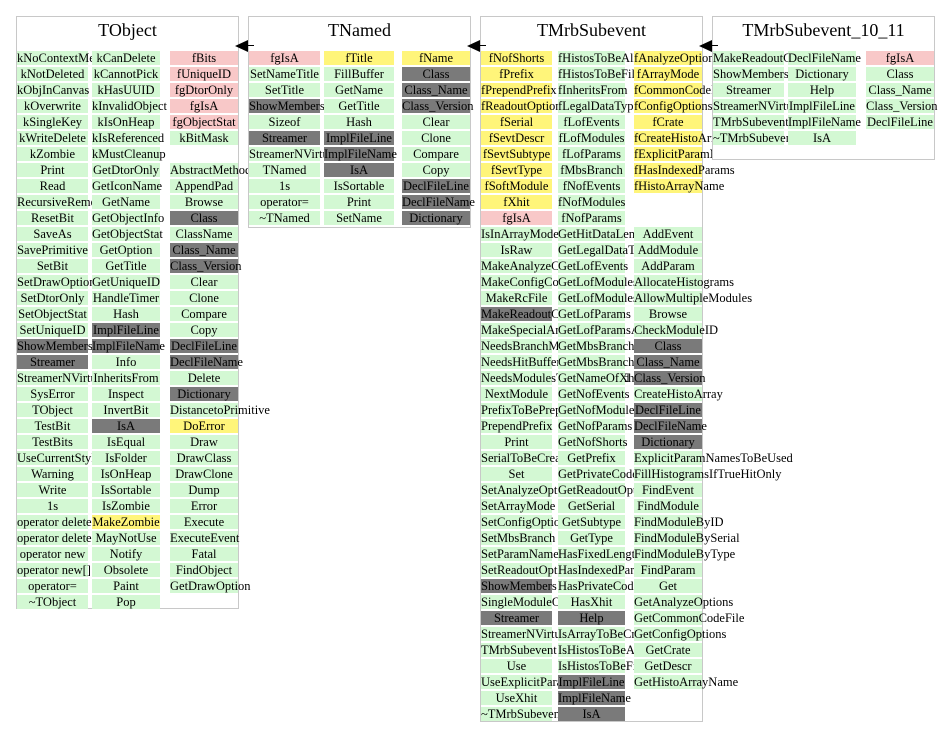  What do you see at coordinates (284, 202) in the screenshot?
I see `member-cell: operator=` at bounding box center [284, 202].